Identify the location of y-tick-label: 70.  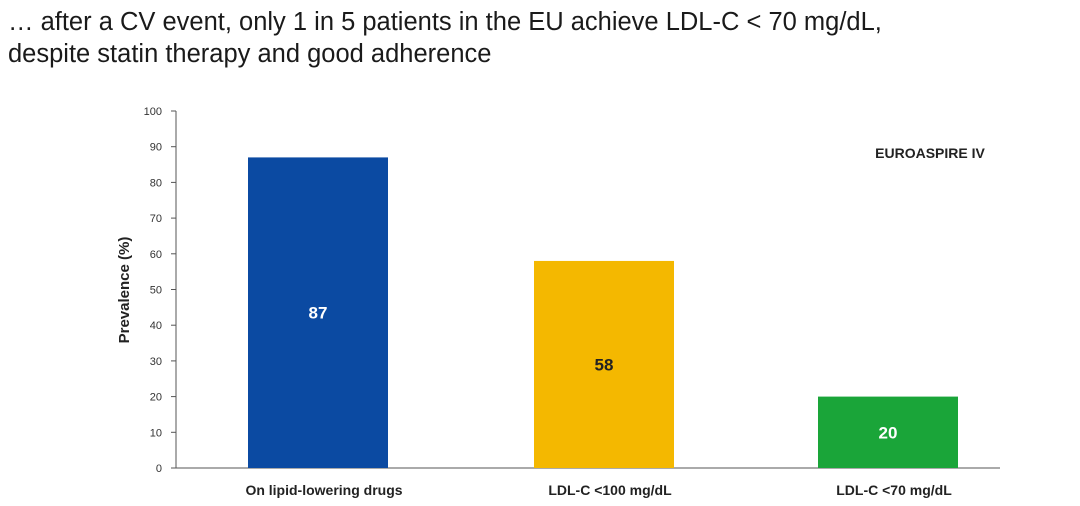
(156, 219).